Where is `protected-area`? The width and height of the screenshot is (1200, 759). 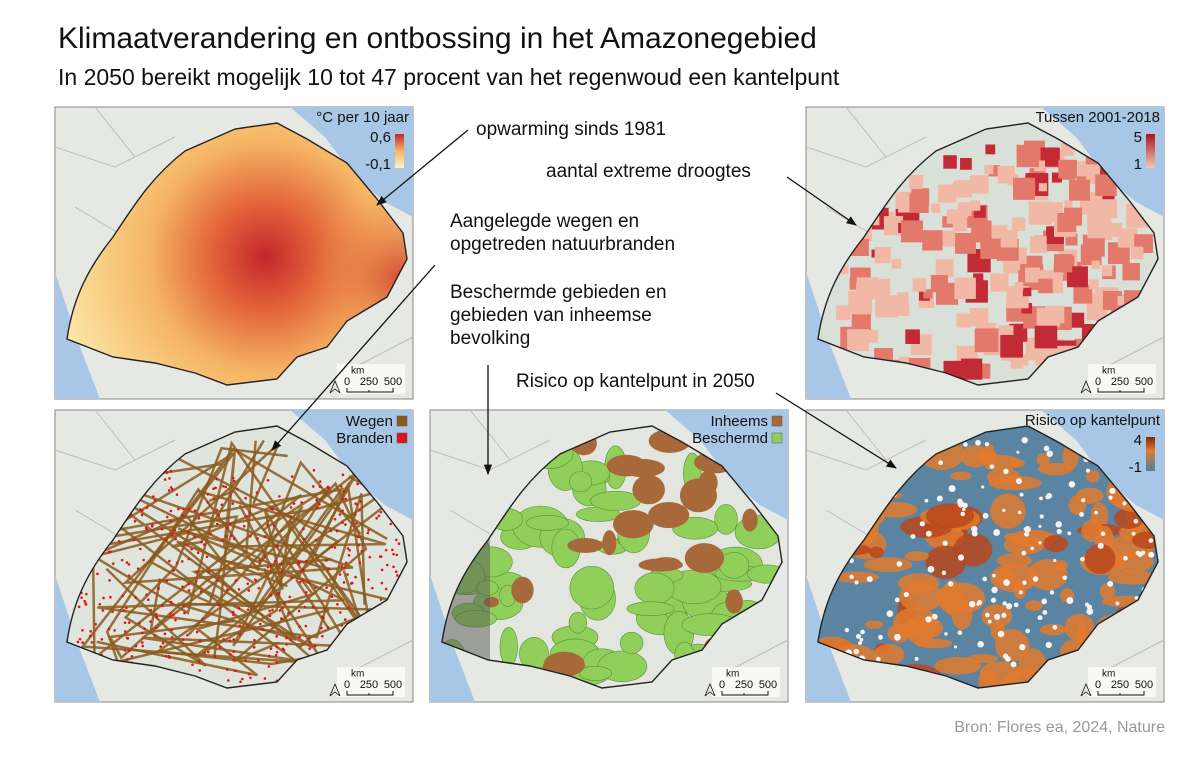 protected-area is located at coordinates (581, 482).